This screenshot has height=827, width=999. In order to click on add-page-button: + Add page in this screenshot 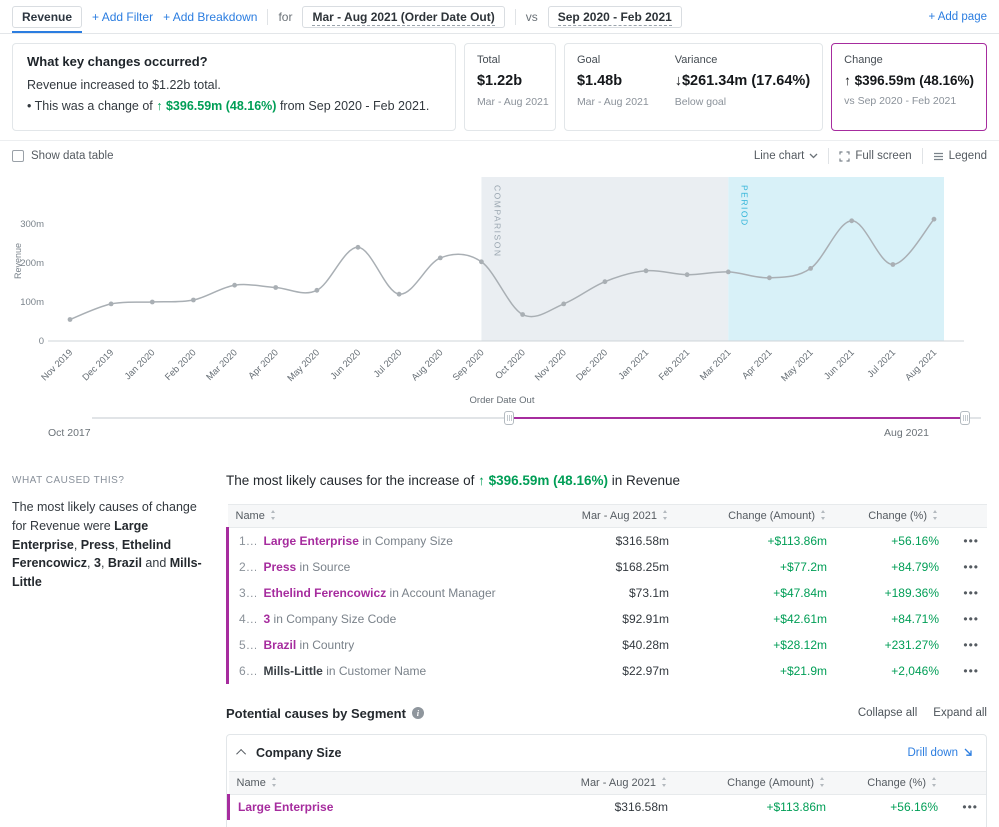, I will do `click(957, 16)`.